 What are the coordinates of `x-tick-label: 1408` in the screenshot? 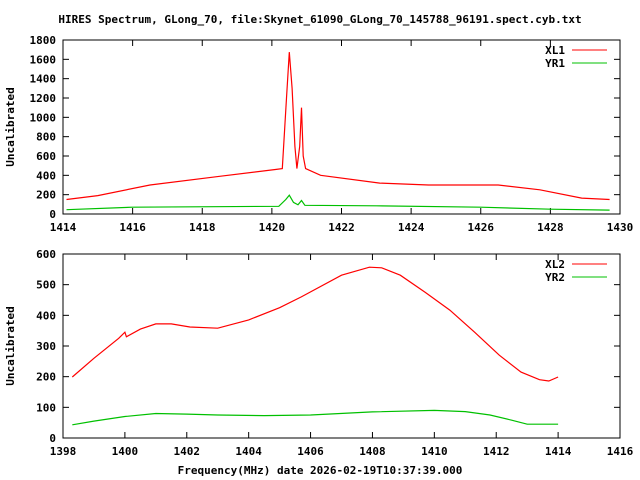 It's located at (372, 451).